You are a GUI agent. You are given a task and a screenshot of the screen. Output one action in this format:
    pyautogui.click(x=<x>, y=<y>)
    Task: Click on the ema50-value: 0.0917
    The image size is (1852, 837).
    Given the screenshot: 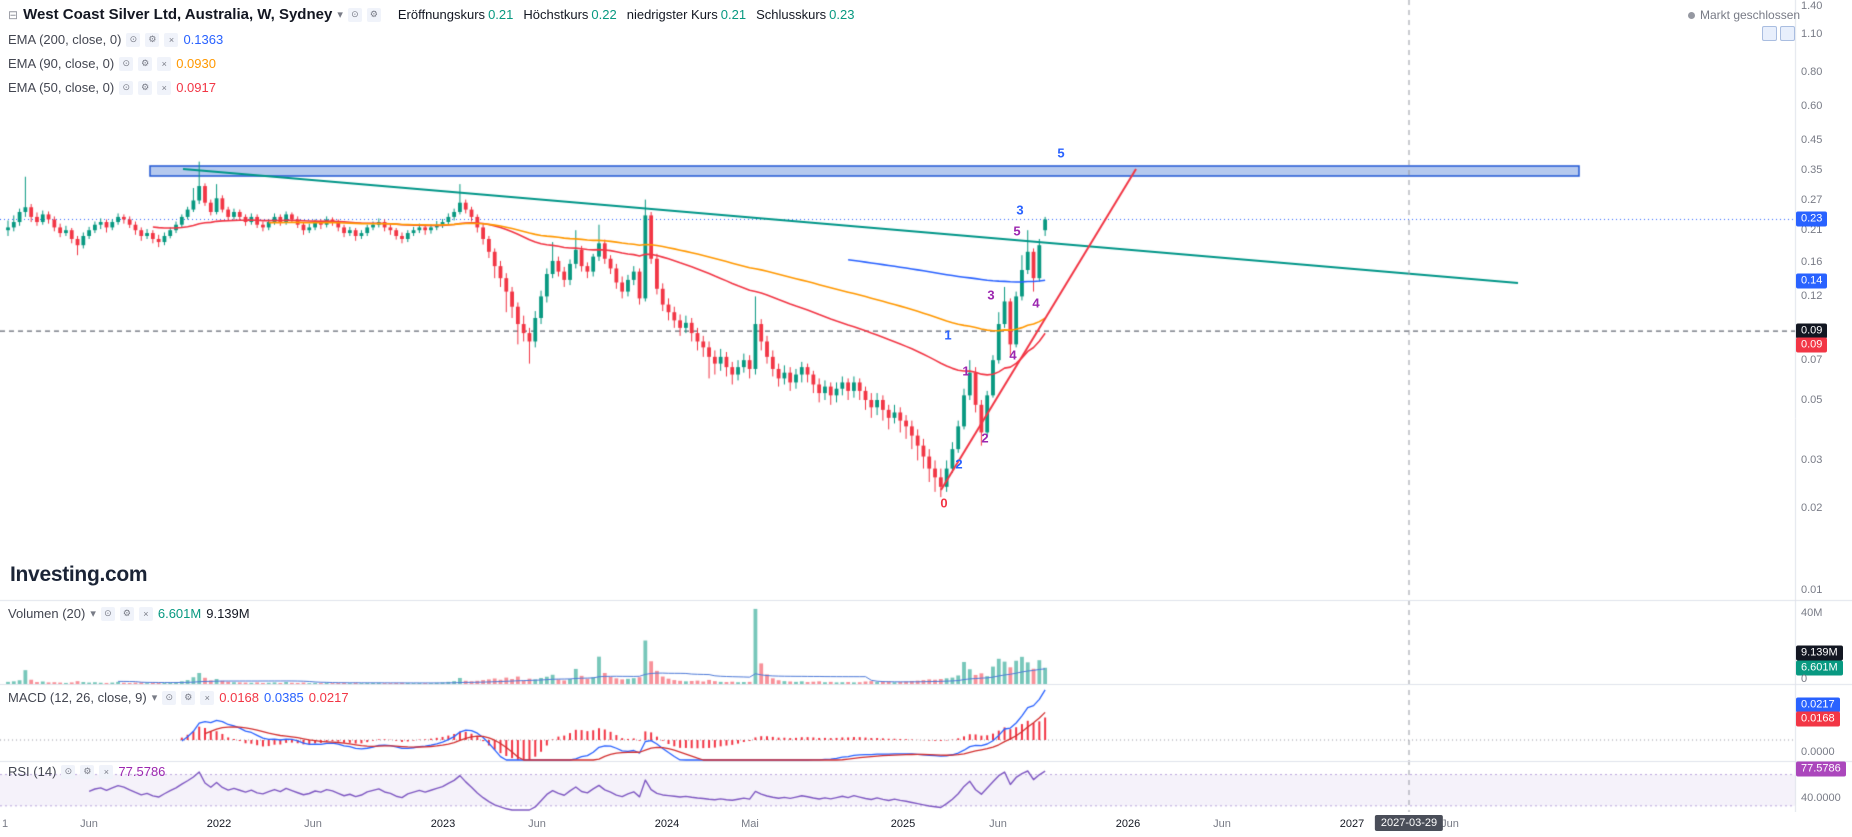 What is the action you would take?
    pyautogui.click(x=196, y=87)
    